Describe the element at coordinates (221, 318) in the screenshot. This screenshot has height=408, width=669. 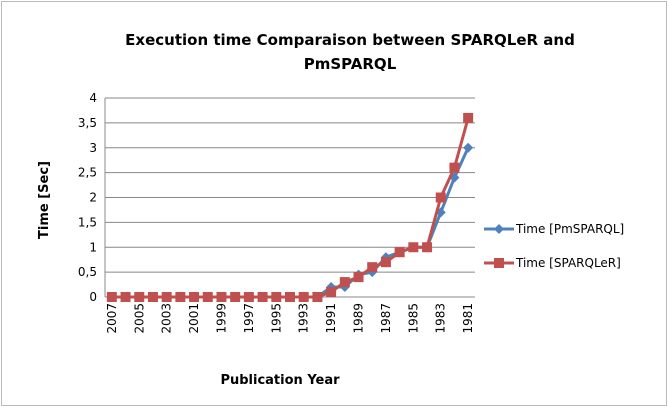
I see `x-tick-label: 1999` at that location.